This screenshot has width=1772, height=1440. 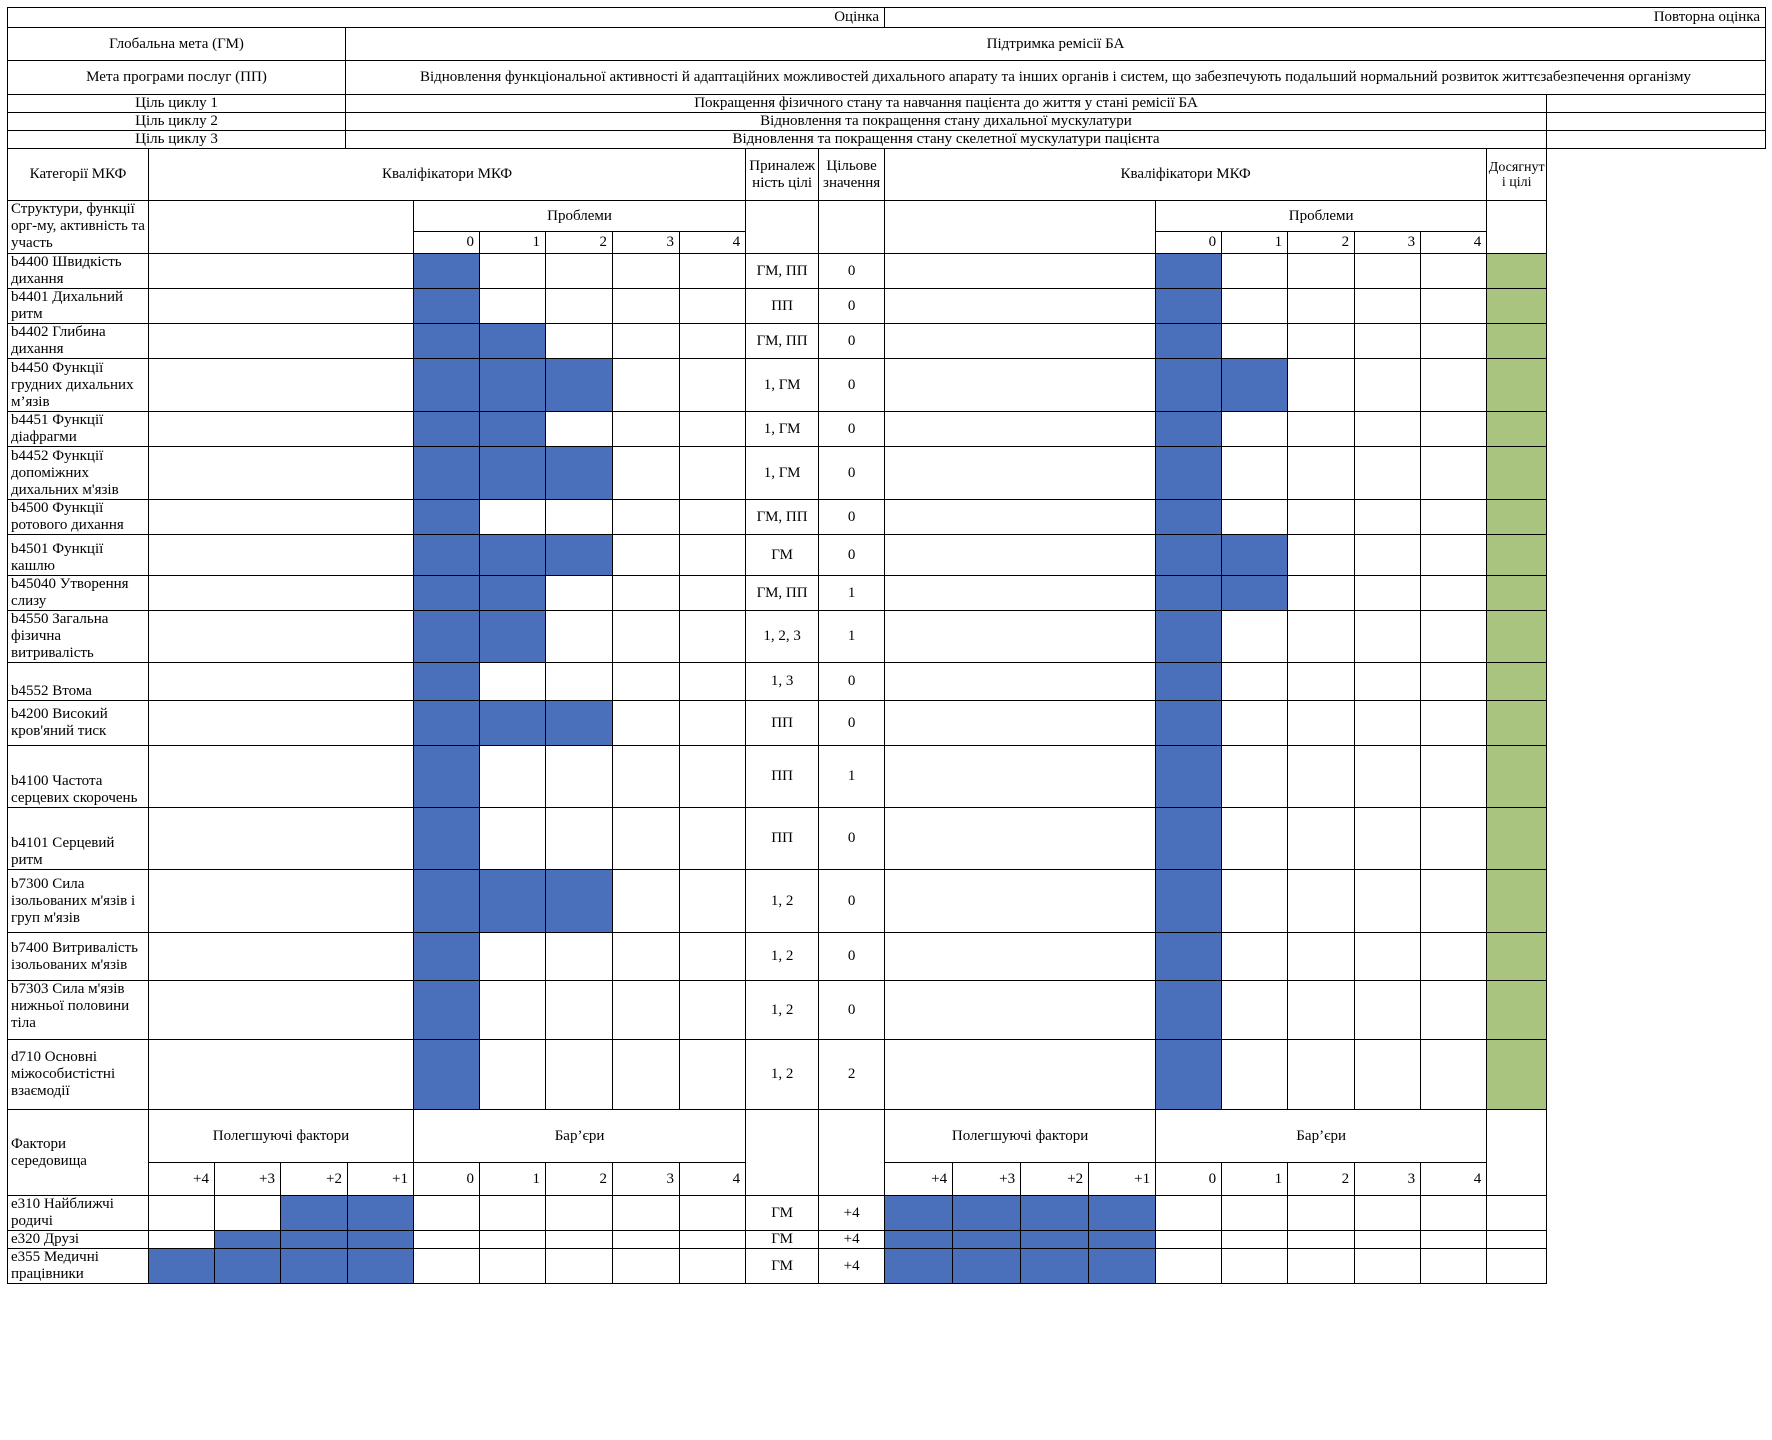 What do you see at coordinates (852, 174) in the screenshot?
I see `target-value-header: Цільове значення` at bounding box center [852, 174].